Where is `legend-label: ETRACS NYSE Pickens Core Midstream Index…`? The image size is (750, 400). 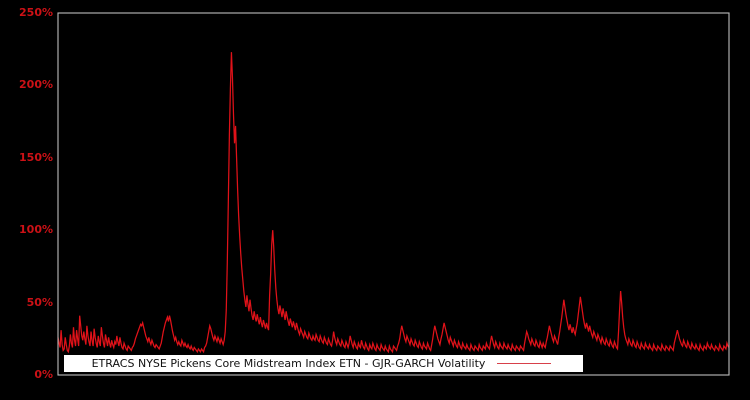
legend-label: ETRACS NYSE Pickens Core Midstream Index… is located at coordinates (288, 363).